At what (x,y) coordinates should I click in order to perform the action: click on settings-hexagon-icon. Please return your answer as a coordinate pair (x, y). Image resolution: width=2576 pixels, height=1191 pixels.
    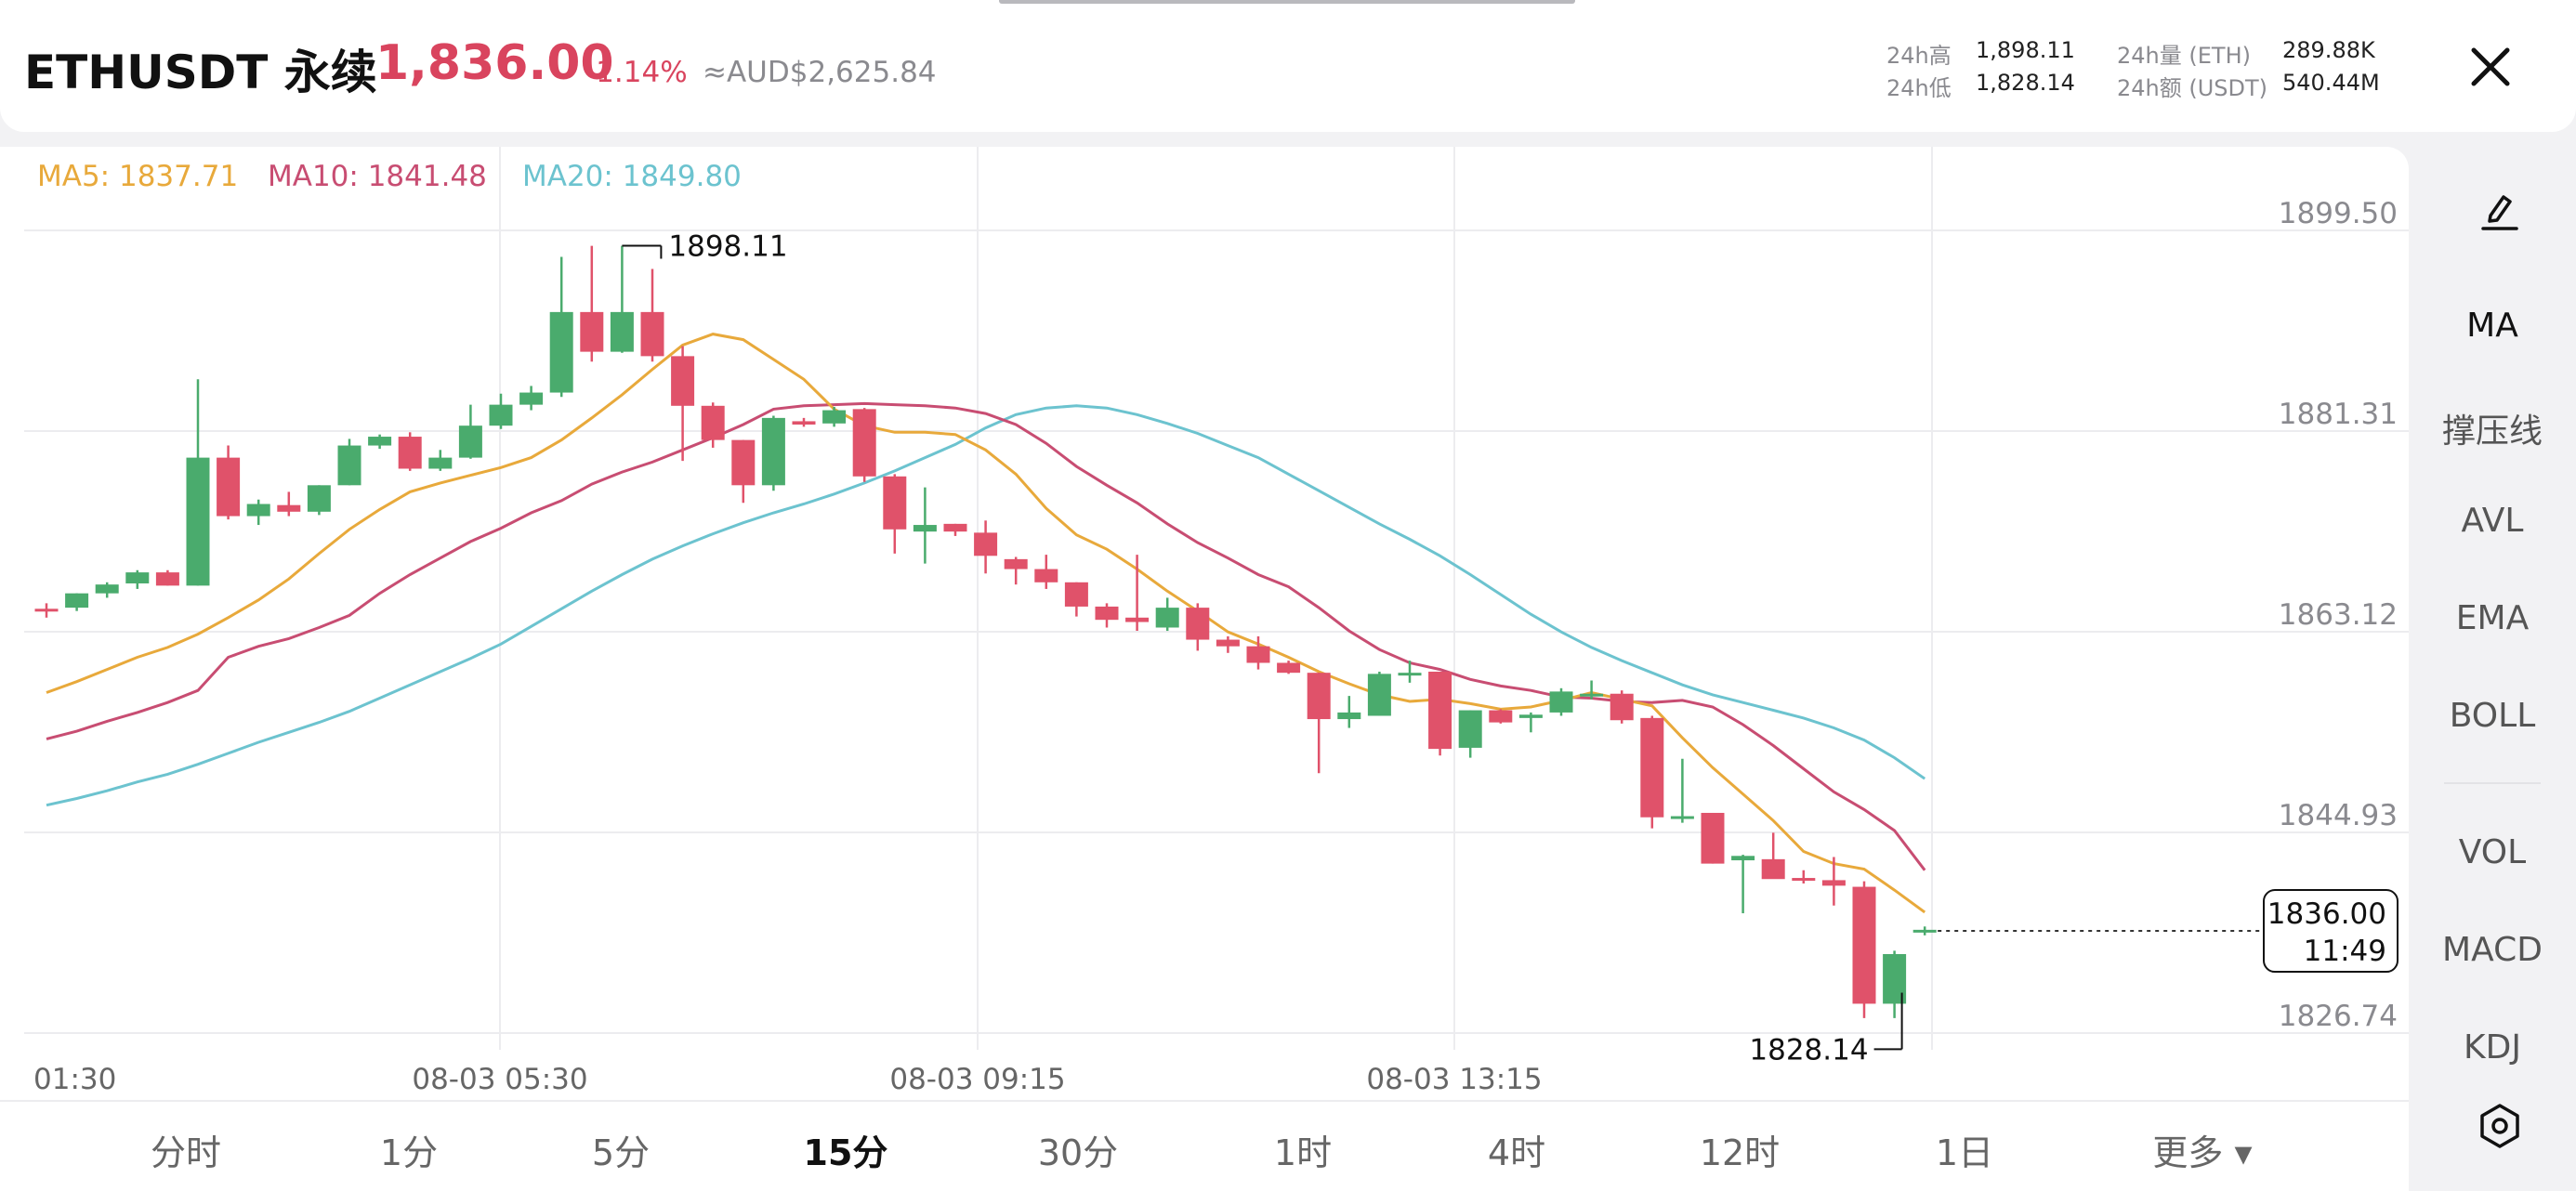
    Looking at the image, I should click on (2499, 1126).